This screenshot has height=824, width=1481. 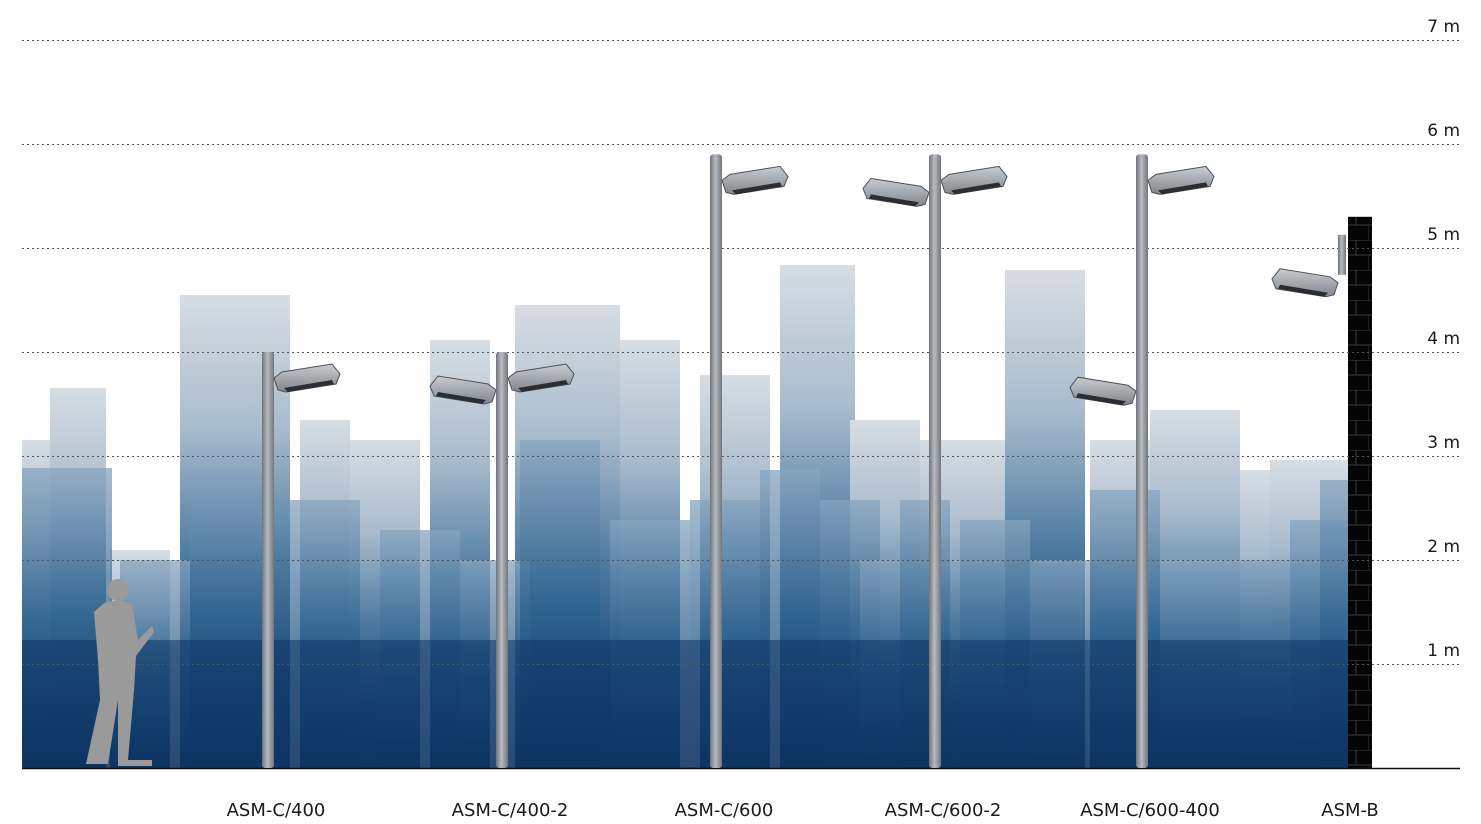 What do you see at coordinates (1183, 188) in the screenshot?
I see `pole-5-head-1-lens` at bounding box center [1183, 188].